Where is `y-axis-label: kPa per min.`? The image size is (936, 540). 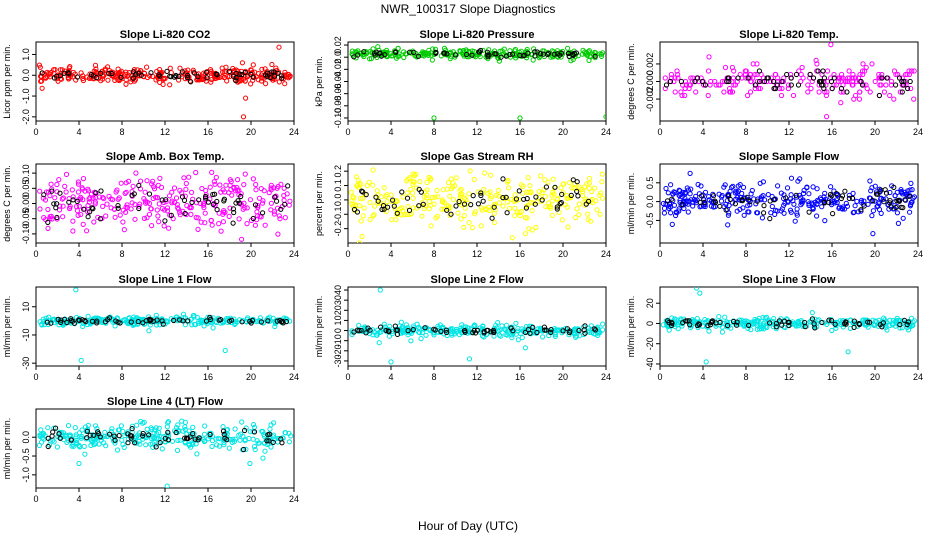
y-axis-label: kPa per min. is located at coordinates (319, 81).